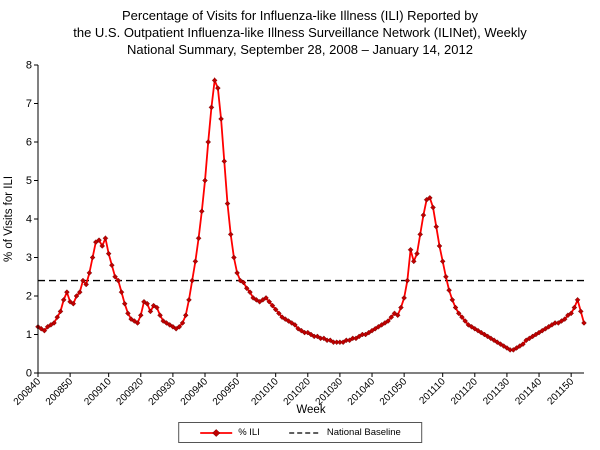 The height and width of the screenshot is (450, 600). I want to click on ili-series-swatch, so click(216, 432).